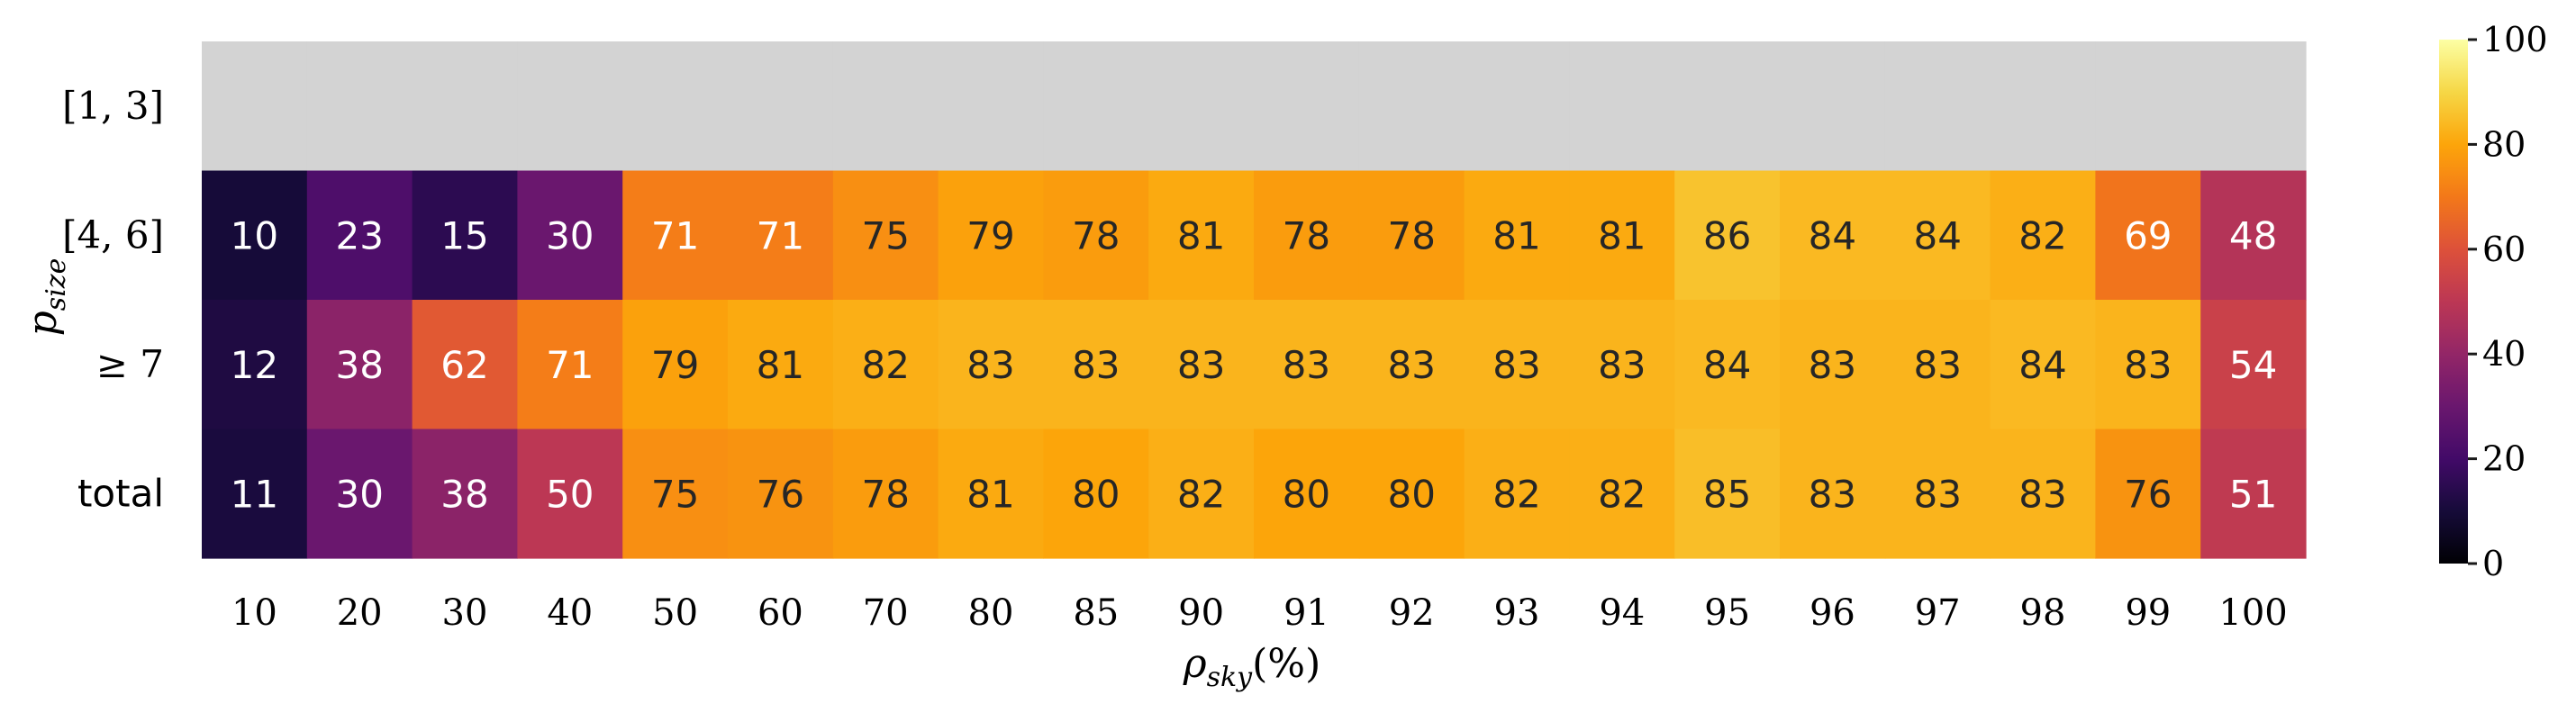 The image size is (2576, 722). I want to click on x-tick-label: 20, so click(360, 613).